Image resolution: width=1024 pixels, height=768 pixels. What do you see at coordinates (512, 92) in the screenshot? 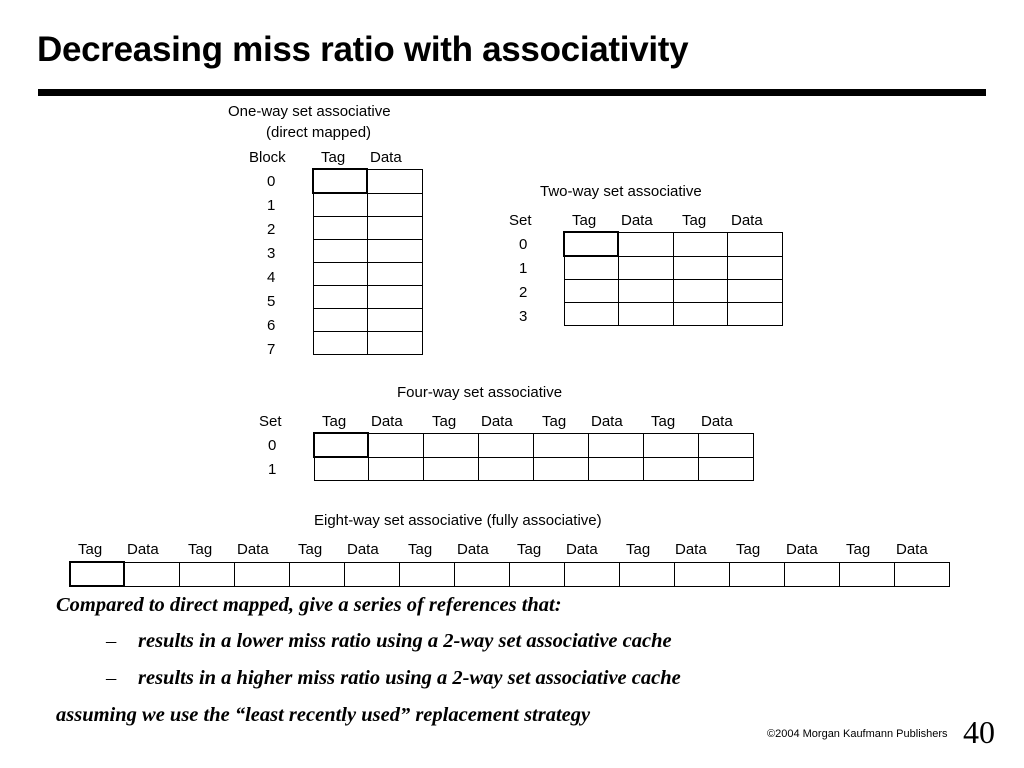
I see `title-underline` at bounding box center [512, 92].